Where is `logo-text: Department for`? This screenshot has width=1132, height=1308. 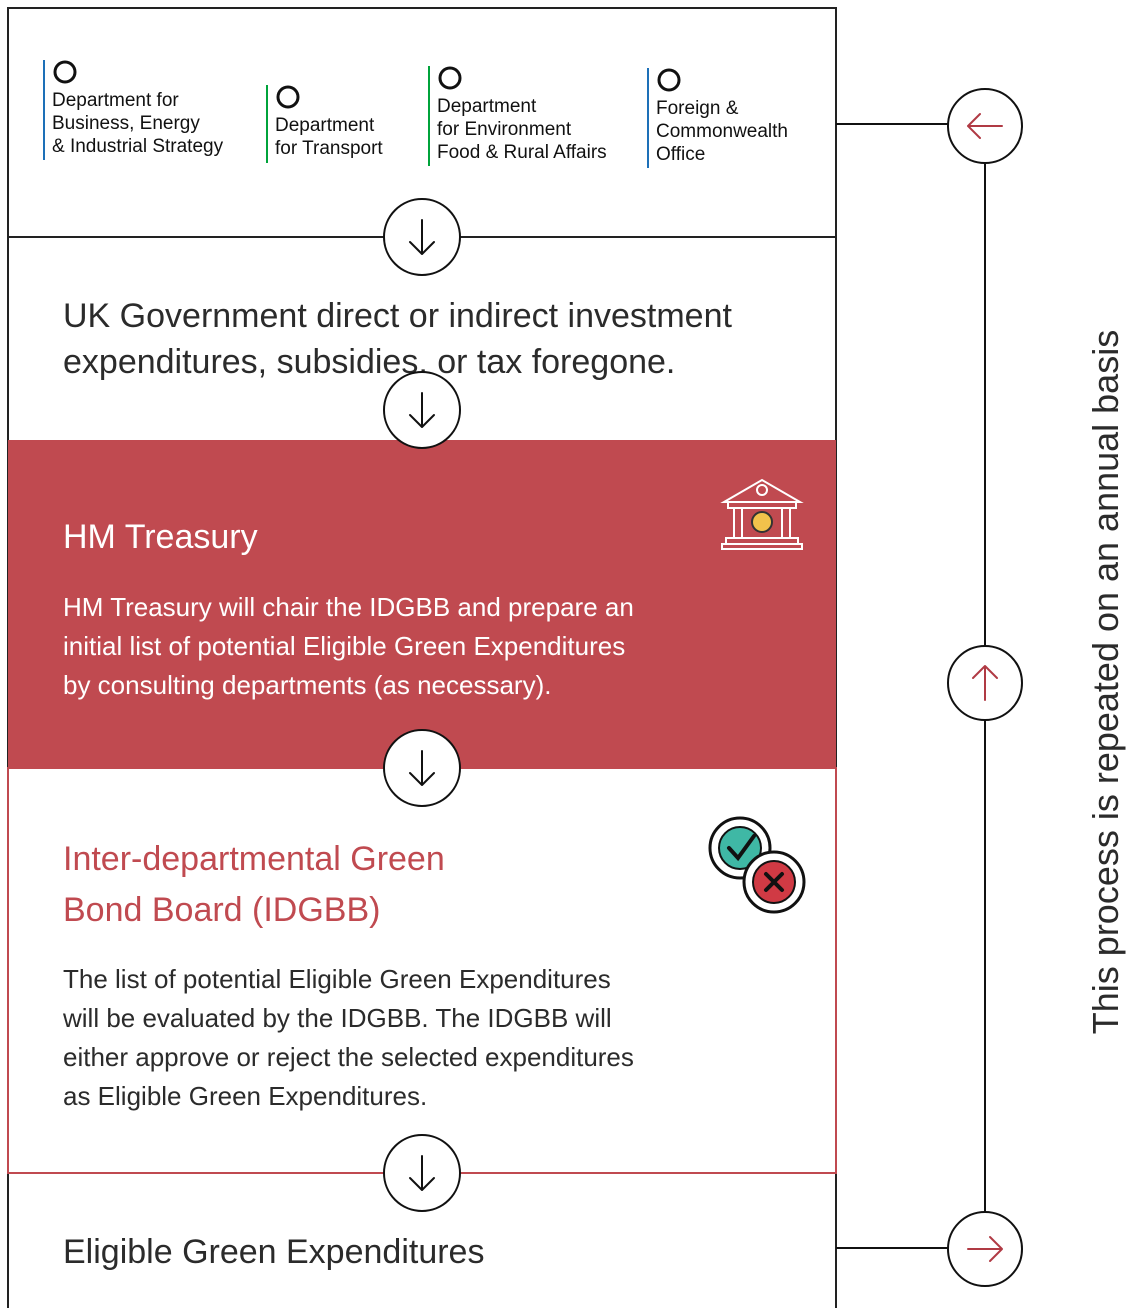 logo-text: Department for is located at coordinates (115, 100).